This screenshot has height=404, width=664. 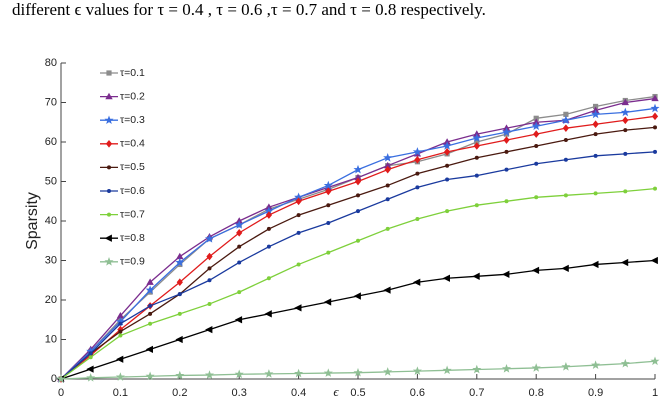 I want to click on y-tick-label: 30, so click(x=51, y=260).